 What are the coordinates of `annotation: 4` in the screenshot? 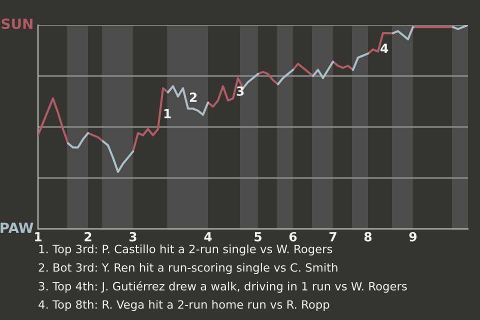 It's located at (384, 48).